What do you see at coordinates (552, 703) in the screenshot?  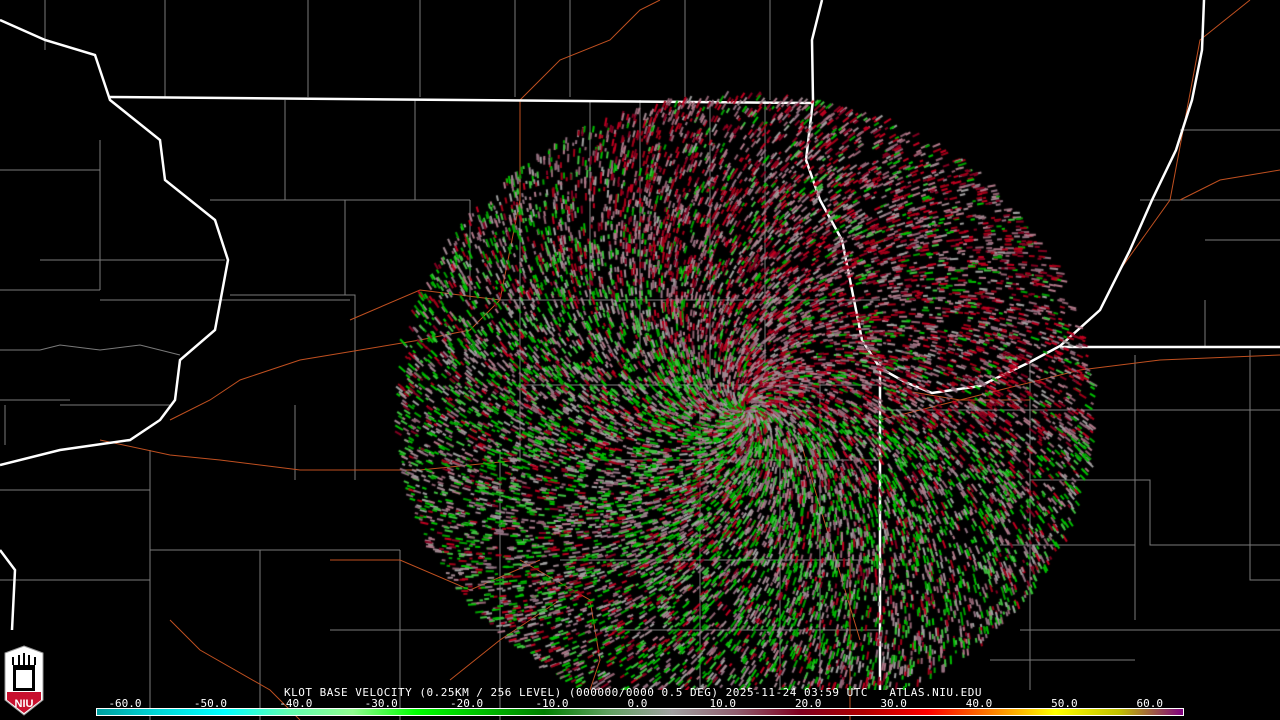 I see `colorbar-label: -10.0` at bounding box center [552, 703].